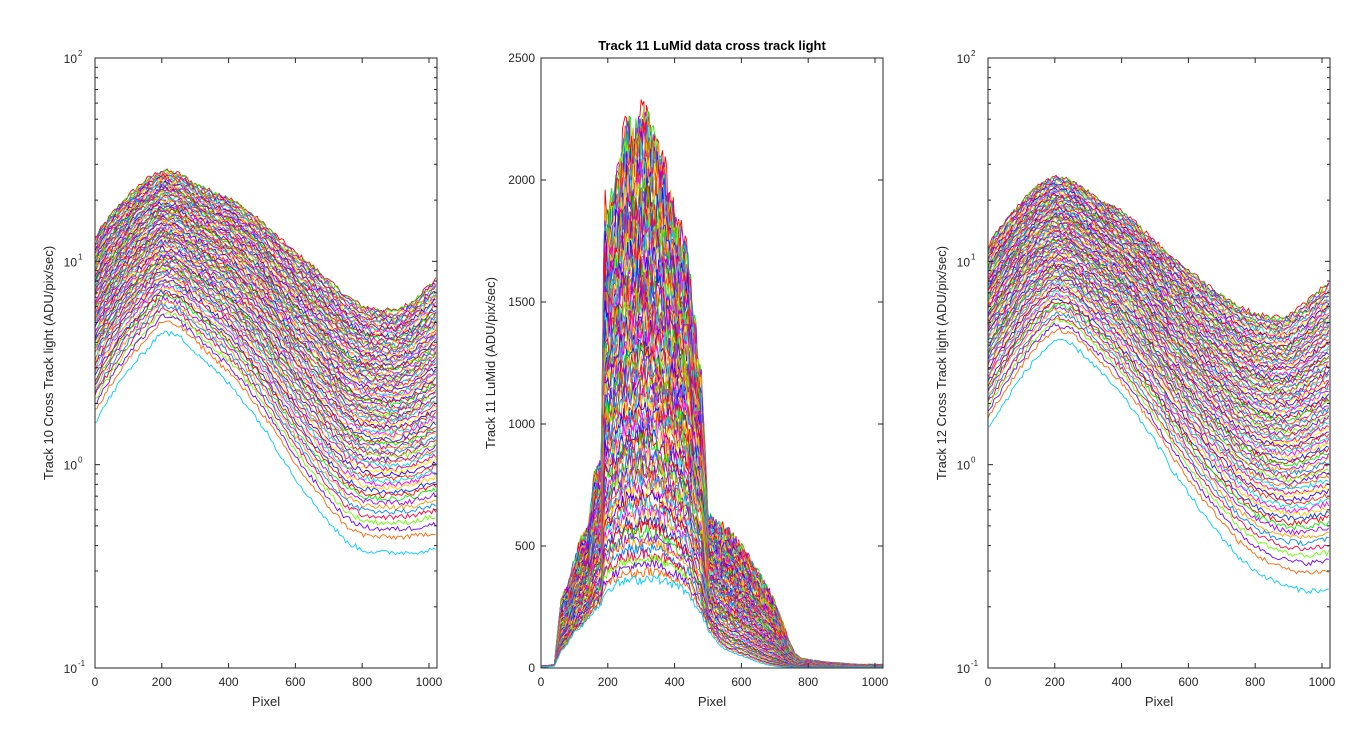 The width and height of the screenshot is (1350, 750). Describe the element at coordinates (531, 668) in the screenshot. I see `y-tick-label: 0` at that location.